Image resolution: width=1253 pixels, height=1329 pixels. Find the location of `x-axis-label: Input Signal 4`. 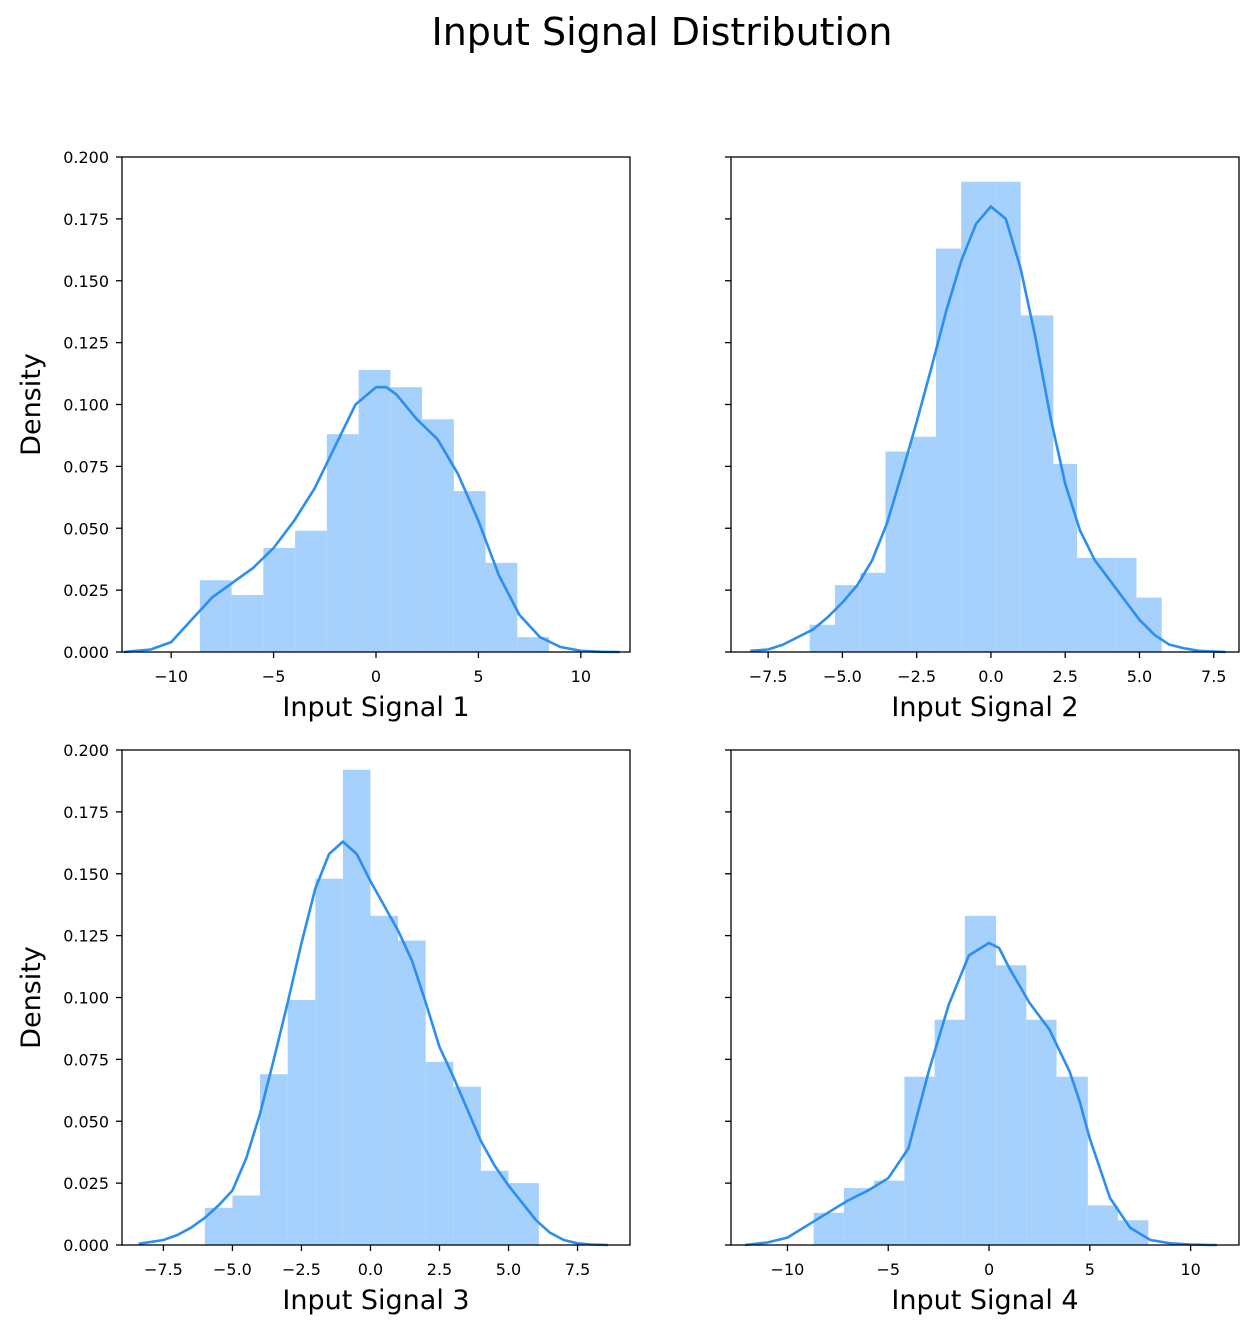

x-axis-label: Input Signal 4 is located at coordinates (984, 1300).